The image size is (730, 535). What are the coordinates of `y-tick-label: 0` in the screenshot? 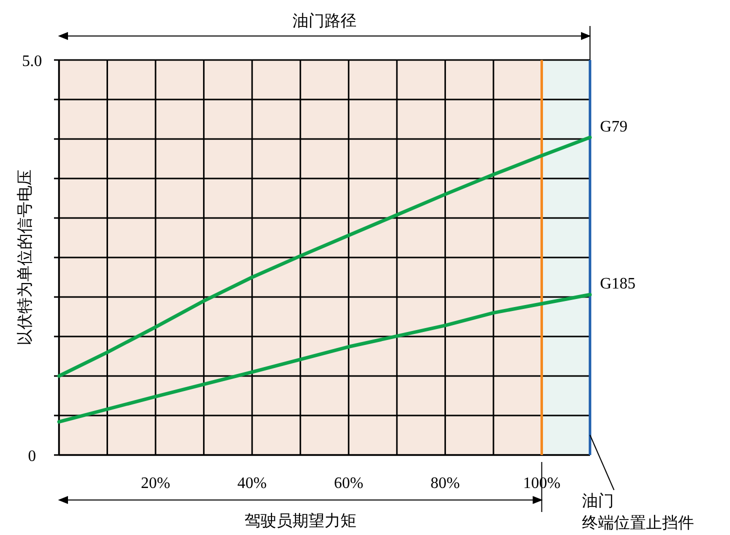 It's located at (32, 456).